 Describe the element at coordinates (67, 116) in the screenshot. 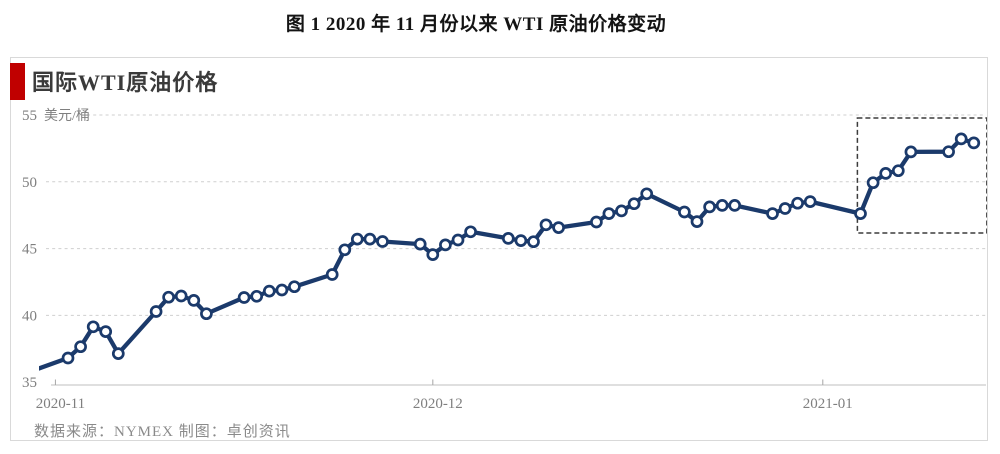

I see `y-axis-unit-label: 美元/桶` at that location.